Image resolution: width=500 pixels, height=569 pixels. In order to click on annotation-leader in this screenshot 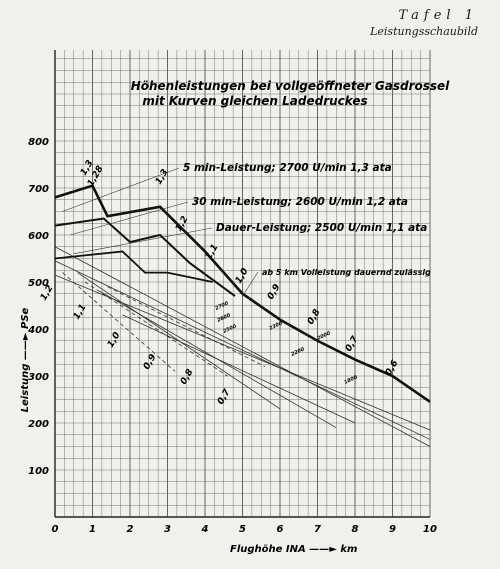, I will do `click(250, 284)`.